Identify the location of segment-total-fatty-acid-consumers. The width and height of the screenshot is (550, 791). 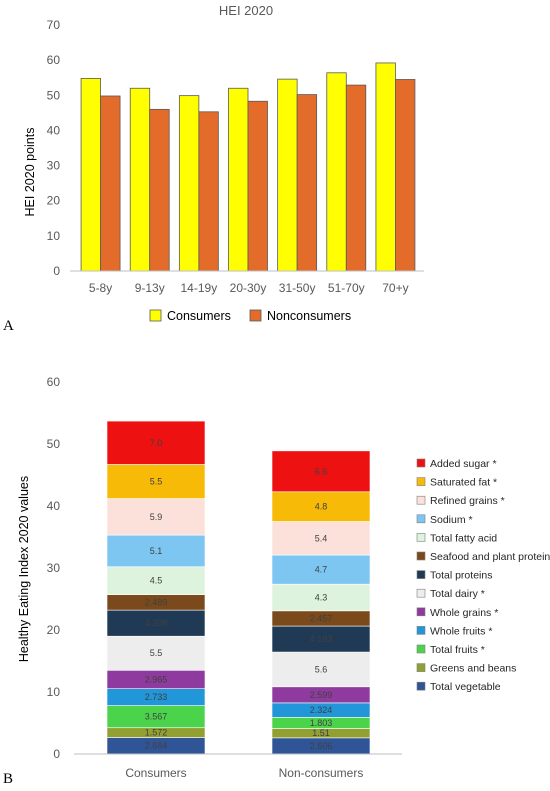
(156, 580).